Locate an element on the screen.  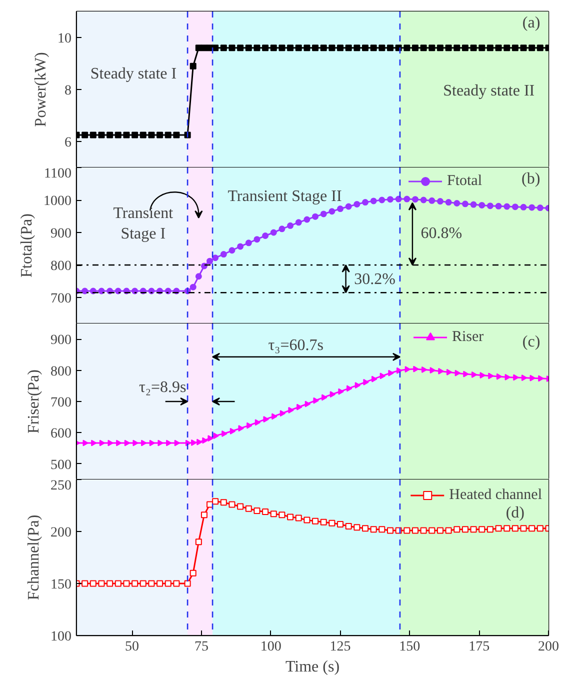
legend-label: Ftotal is located at coordinates (464, 181).